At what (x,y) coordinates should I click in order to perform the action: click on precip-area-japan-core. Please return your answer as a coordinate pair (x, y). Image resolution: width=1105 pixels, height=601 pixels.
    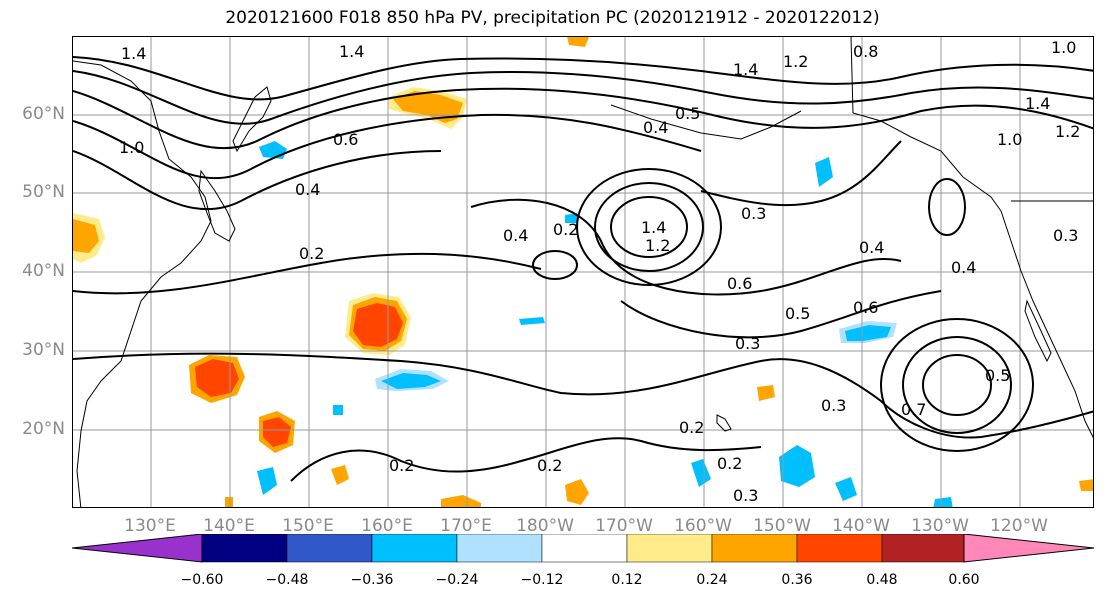
    Looking at the image, I should click on (86, 236).